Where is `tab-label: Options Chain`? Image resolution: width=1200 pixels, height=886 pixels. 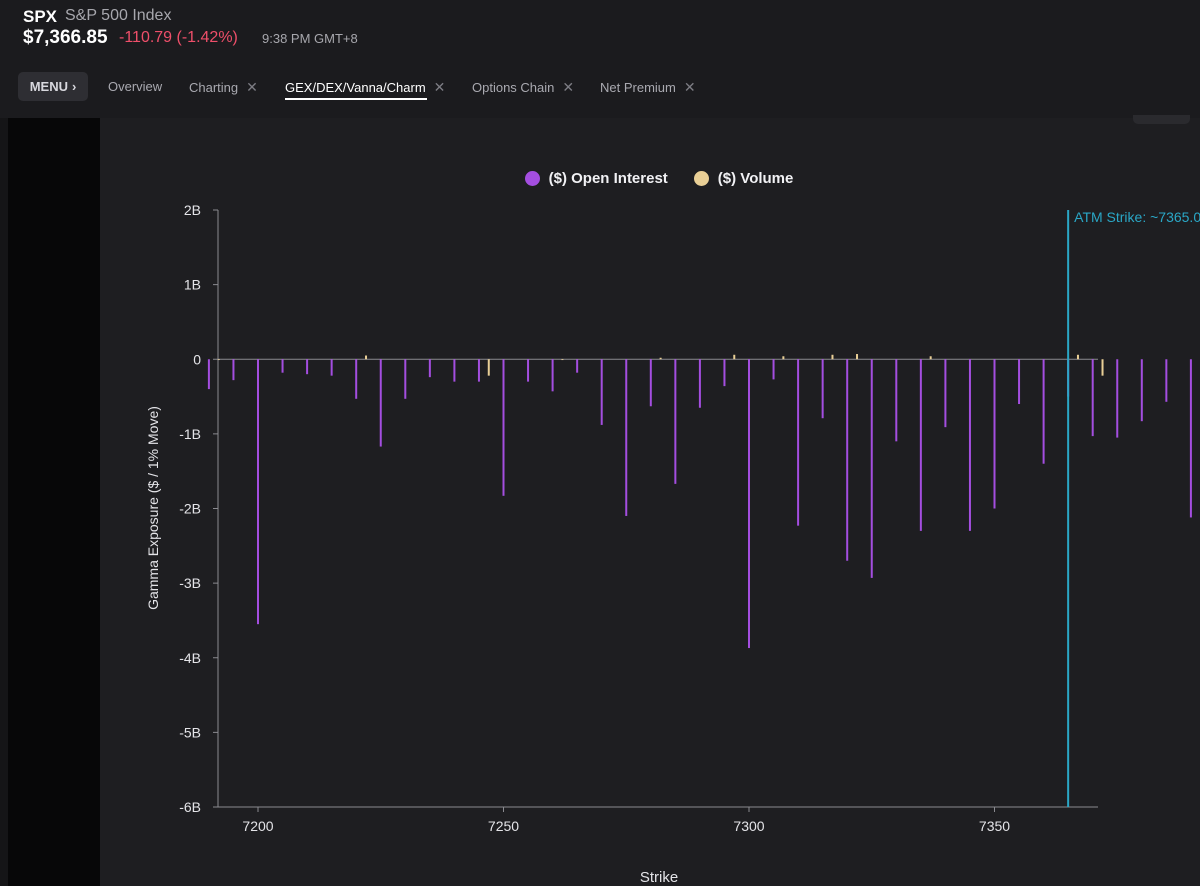
tab-label: Options Chain is located at coordinates (513, 87).